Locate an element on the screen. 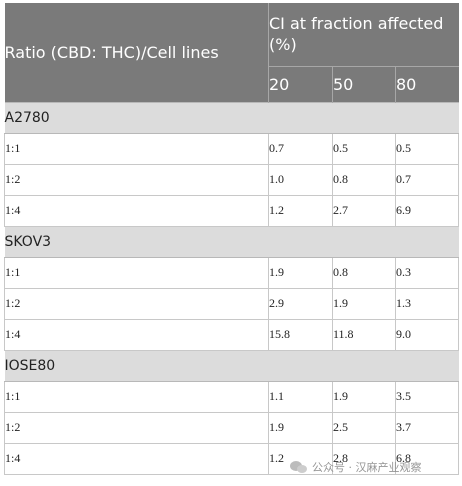  group-row-a2780: A2780 is located at coordinates (231, 117).